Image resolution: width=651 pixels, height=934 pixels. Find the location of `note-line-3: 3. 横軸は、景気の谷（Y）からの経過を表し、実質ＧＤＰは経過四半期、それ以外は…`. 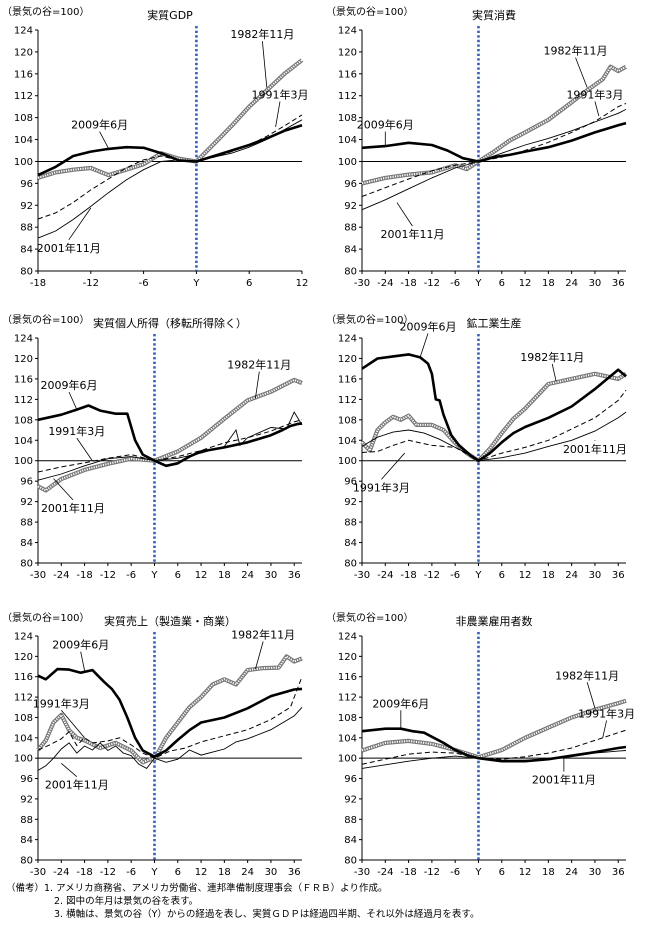

note-line-3: 3. 横軸は、景気の谷（Y）からの経過を表し、実質ＧＤＰは経過四半期、それ以外は… is located at coordinates (267, 914).